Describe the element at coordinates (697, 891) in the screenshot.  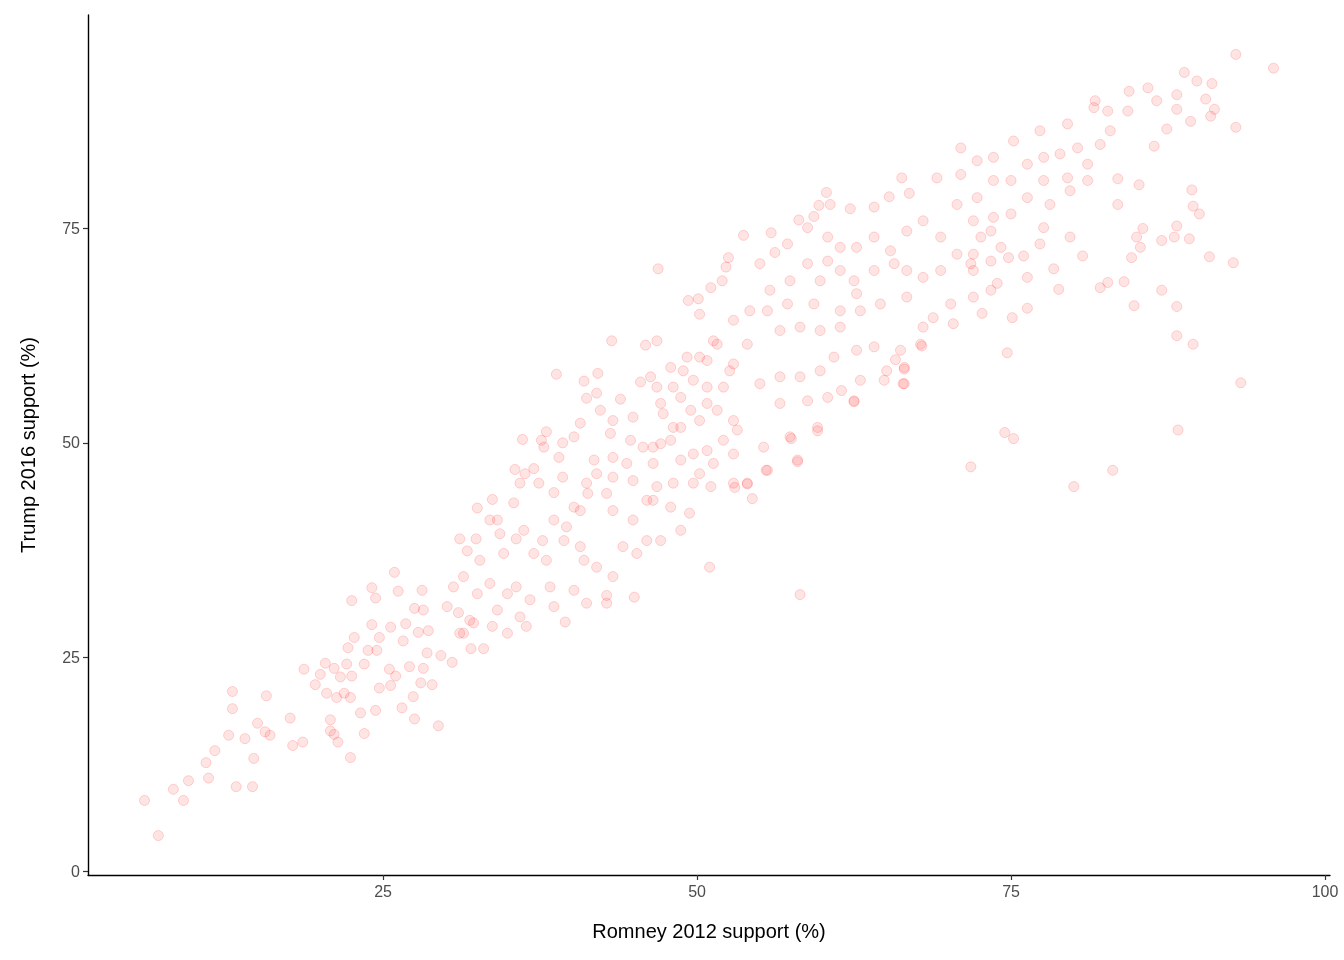
I see `x-tick-label: 50` at that location.